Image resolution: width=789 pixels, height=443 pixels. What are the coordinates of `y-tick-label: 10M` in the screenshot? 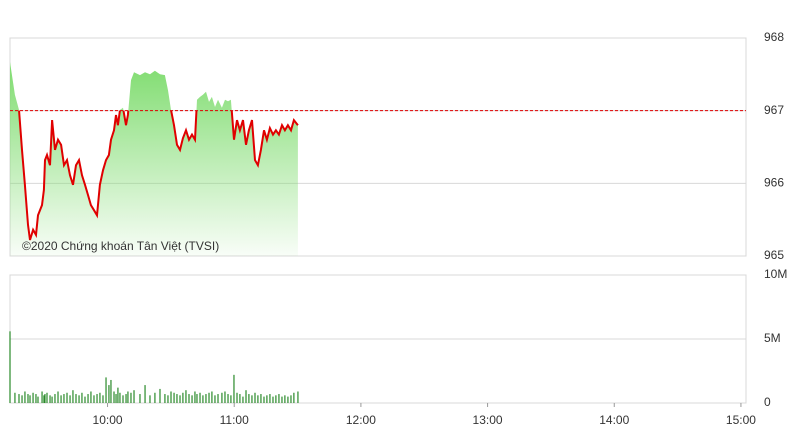 It's located at (775, 274).